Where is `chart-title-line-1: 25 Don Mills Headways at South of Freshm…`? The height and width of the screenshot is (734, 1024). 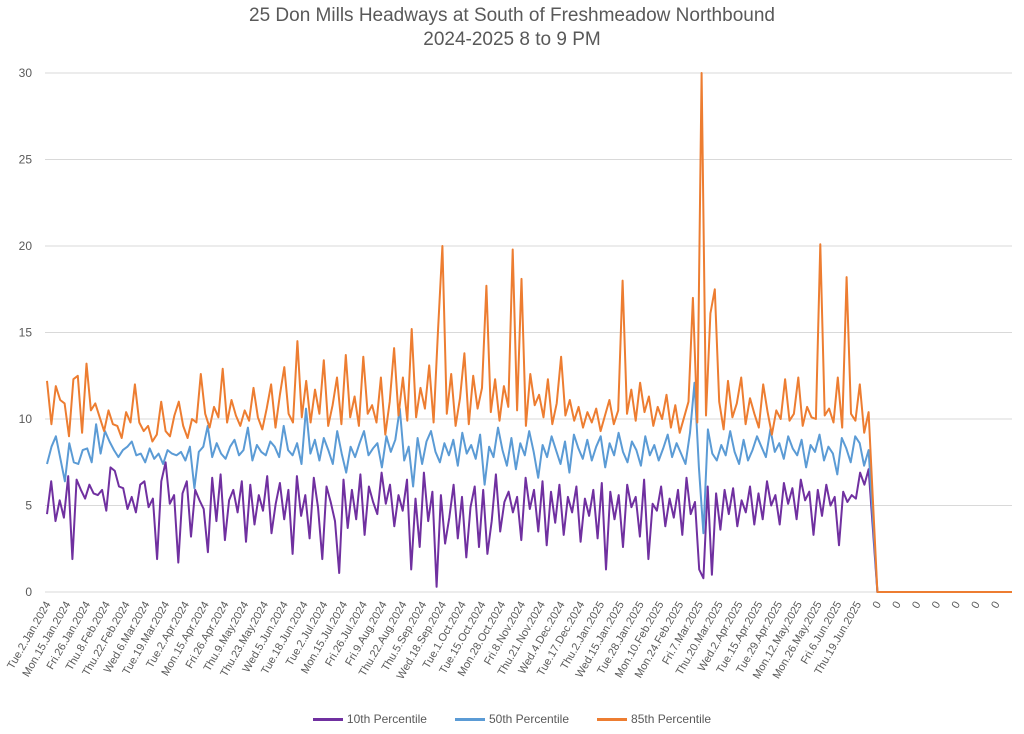 chart-title-line-1: 25 Don Mills Headways at South of Freshm… is located at coordinates (512, 15).